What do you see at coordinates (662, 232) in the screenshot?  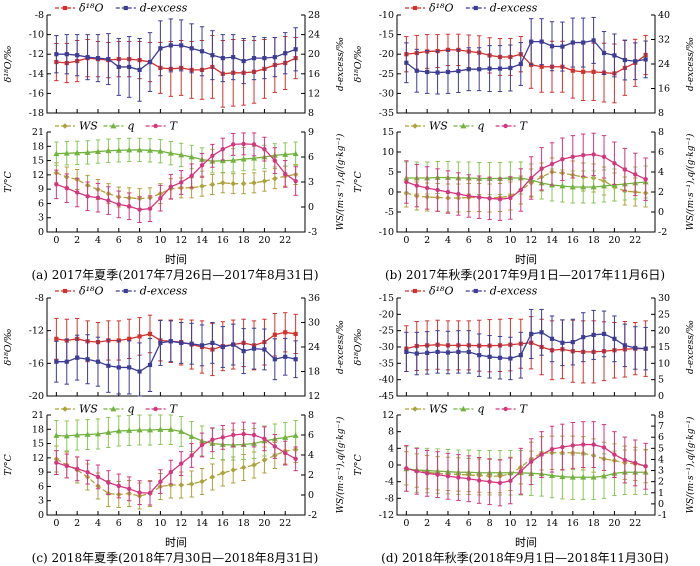 I see `svg-text: -2` at bounding box center [662, 232].